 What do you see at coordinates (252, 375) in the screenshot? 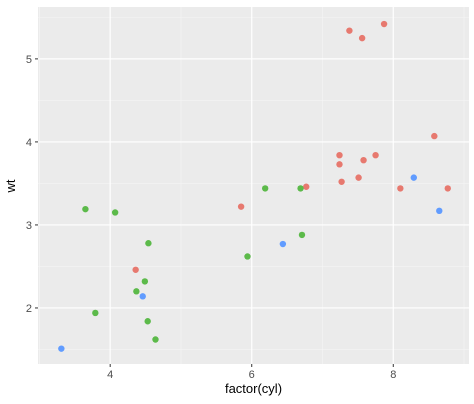
I see `x-tick-label: 6` at bounding box center [252, 375].